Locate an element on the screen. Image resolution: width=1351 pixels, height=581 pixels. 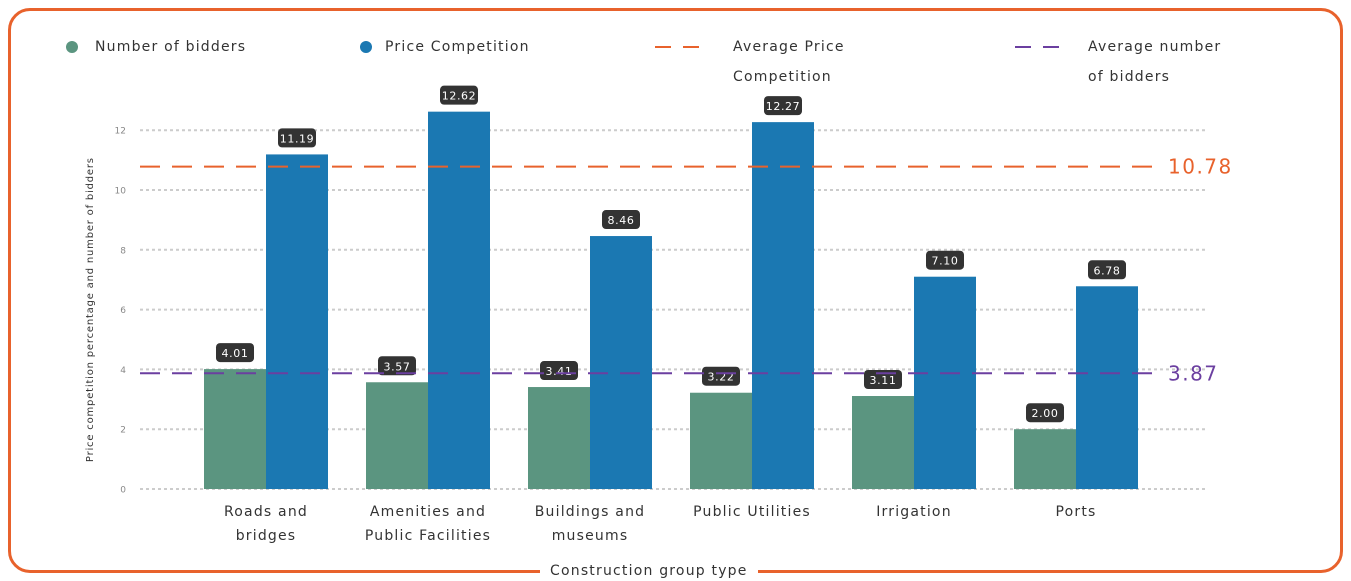
data-label: 3.41 is located at coordinates (559, 371).